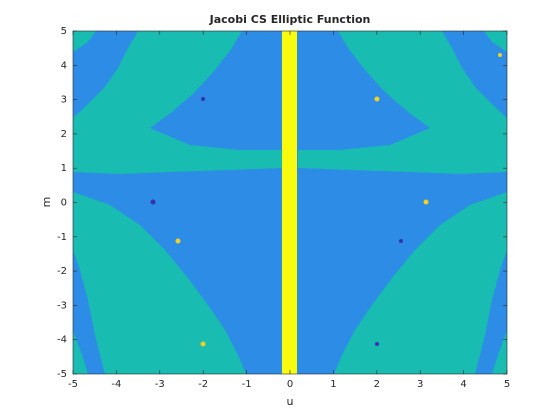 The height and width of the screenshot is (420, 560). I want to click on y-tick-label: 5, so click(64, 31).